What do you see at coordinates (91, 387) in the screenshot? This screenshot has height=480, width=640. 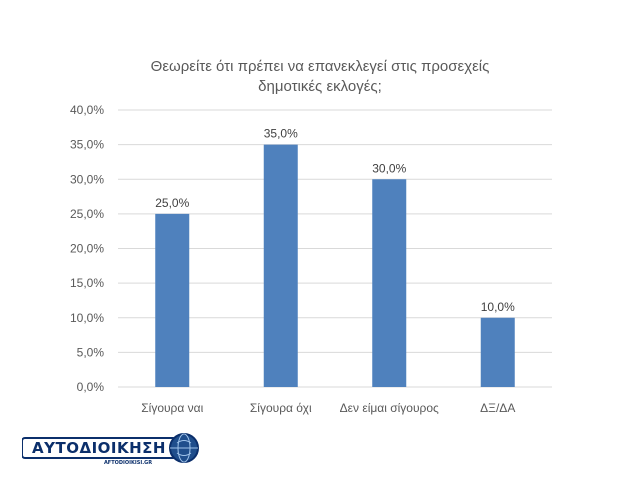 I see `y-tick-label: 0,0%` at bounding box center [91, 387].